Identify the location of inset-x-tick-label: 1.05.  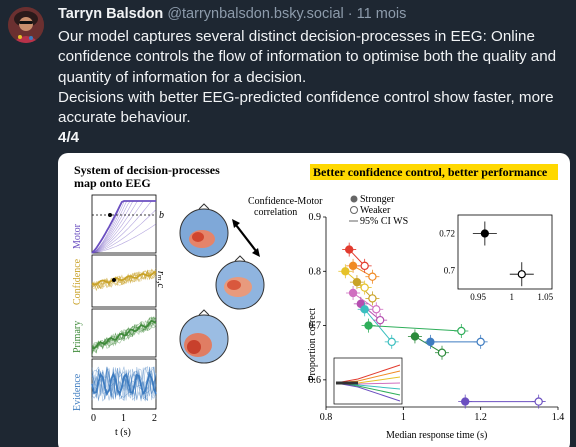
(545, 297).